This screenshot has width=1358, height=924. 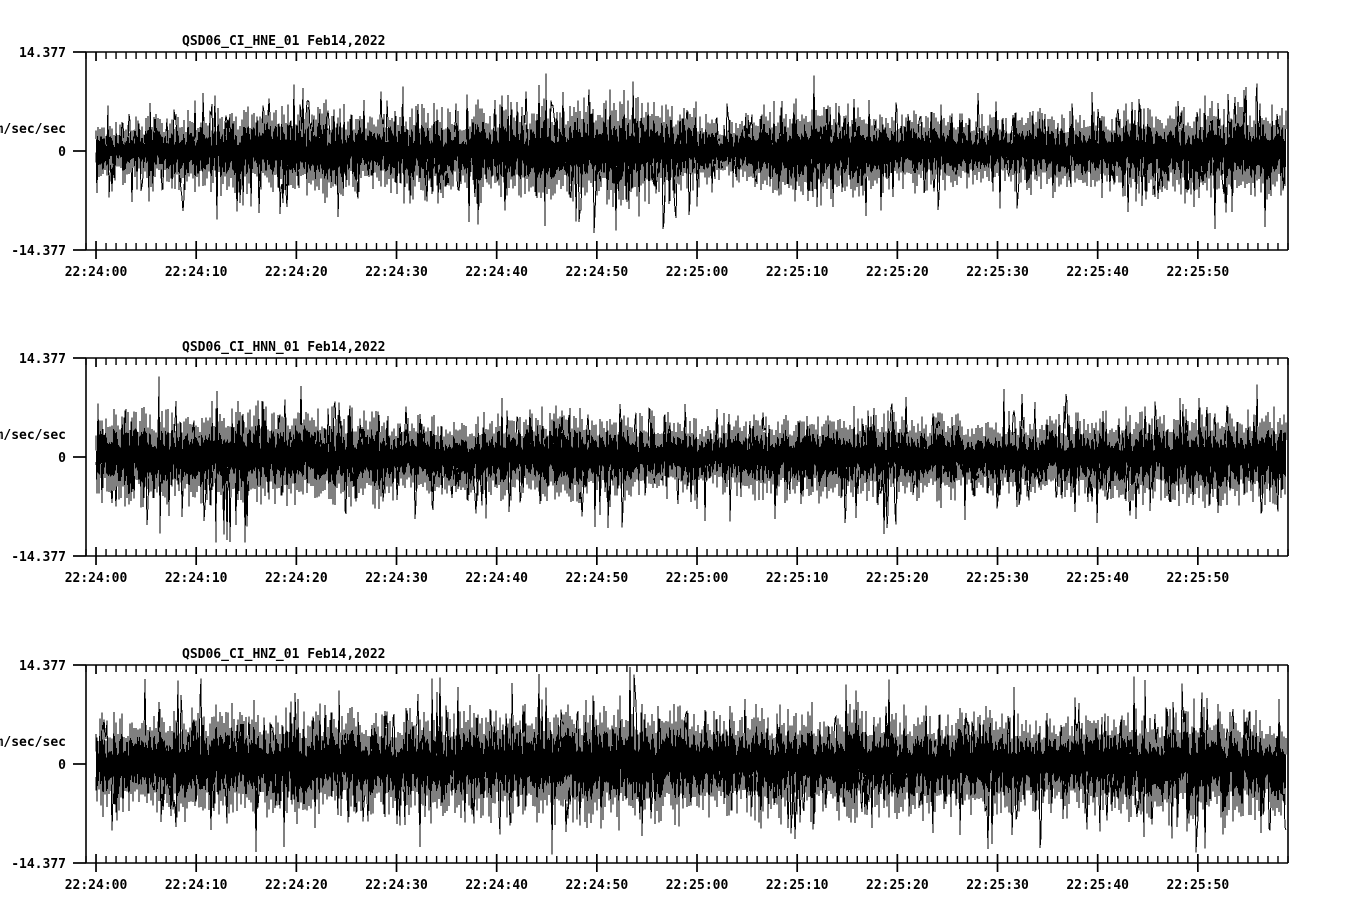 I want to click on panel-title: QSD06_CI_HNE_01 Feb14,2022, so click(x=284, y=41).